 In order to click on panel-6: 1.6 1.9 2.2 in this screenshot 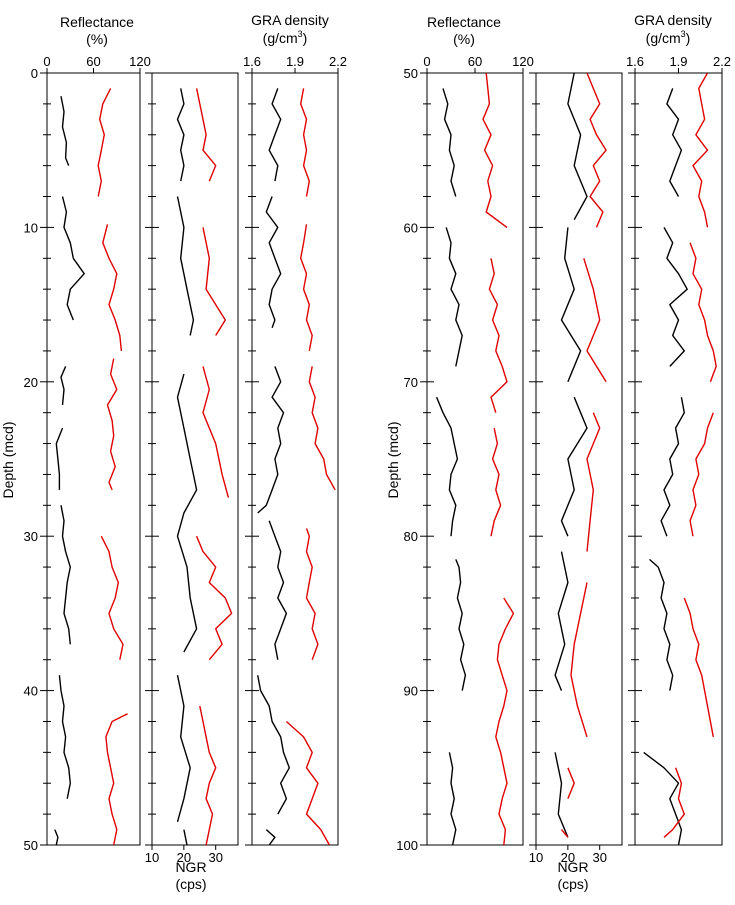, I will do `click(678, 450)`.